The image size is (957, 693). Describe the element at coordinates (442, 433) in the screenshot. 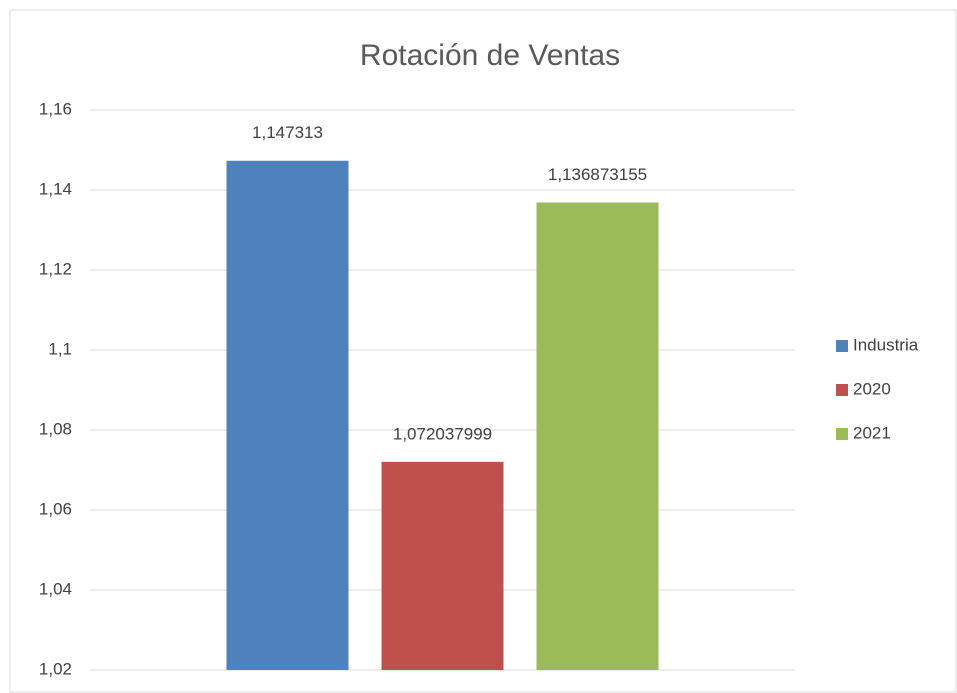

I see `data-label: 1,072037999` at that location.